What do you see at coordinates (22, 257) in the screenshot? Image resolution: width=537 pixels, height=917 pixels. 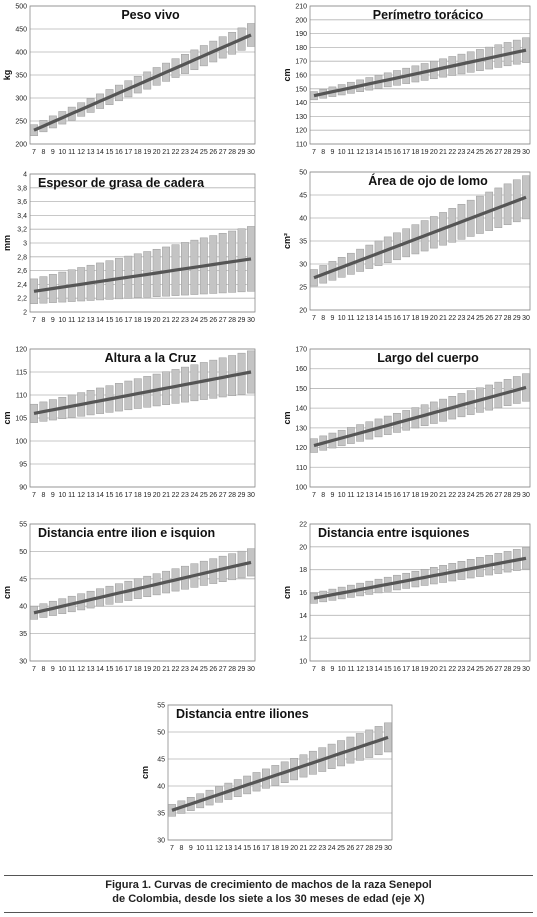 I see `y-tick-label: 2,8` at bounding box center [22, 257].